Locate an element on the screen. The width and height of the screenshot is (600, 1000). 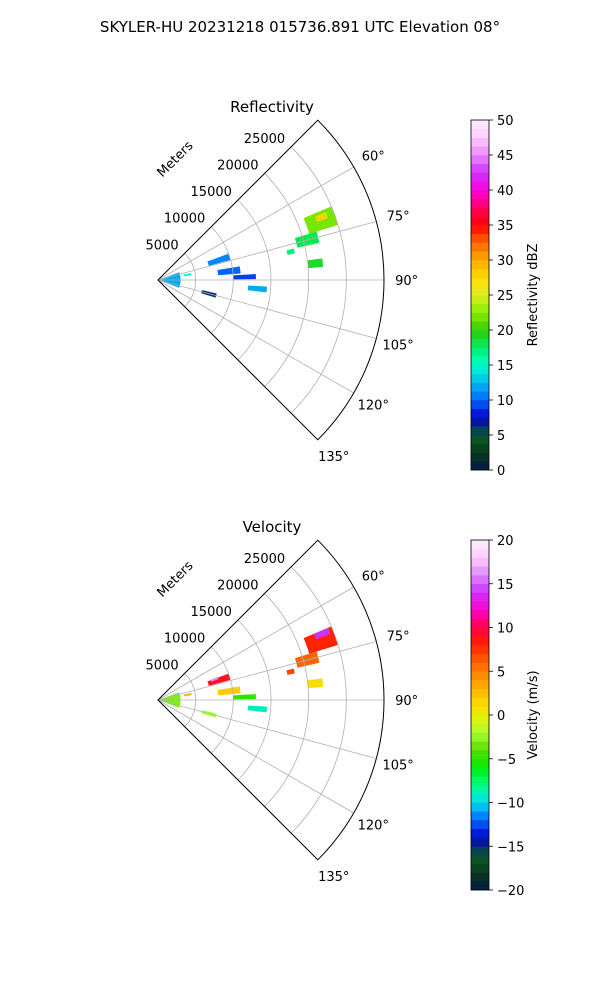
echo-layer is located at coordinates (250, 672).